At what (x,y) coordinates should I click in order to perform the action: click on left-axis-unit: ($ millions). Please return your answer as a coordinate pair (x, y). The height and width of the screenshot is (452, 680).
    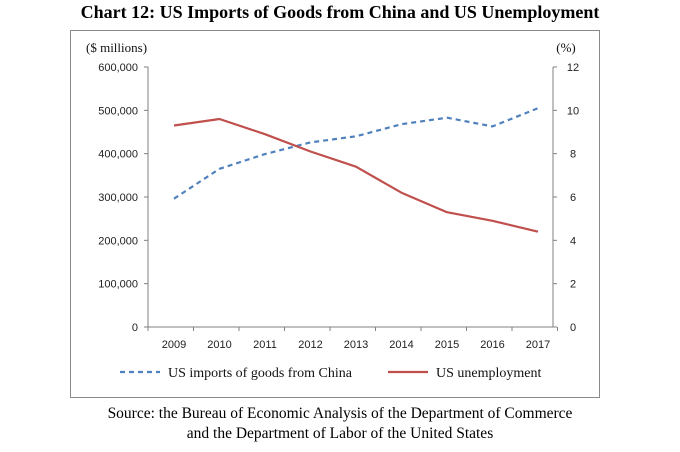
    Looking at the image, I should click on (116, 47).